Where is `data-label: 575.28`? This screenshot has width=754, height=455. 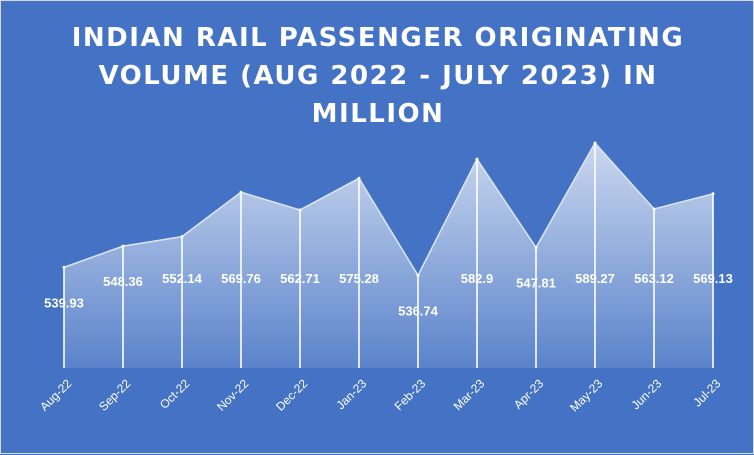 data-label: 575.28 is located at coordinates (359, 278).